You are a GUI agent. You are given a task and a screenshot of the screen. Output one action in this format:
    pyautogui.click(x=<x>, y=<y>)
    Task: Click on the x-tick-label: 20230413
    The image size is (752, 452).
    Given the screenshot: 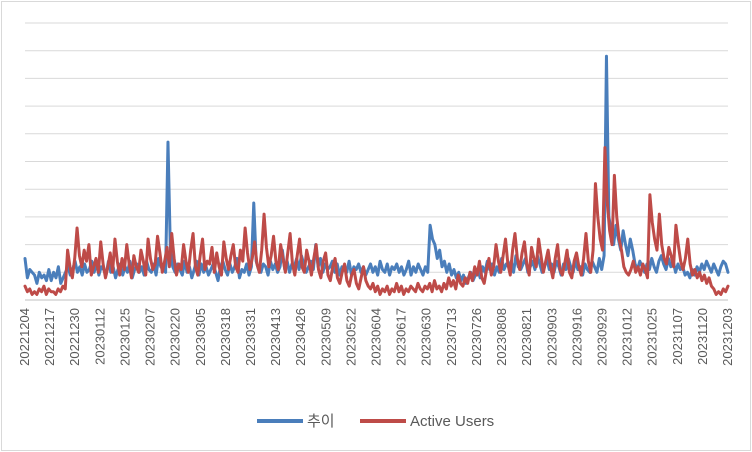 What is the action you would take?
    pyautogui.click(x=275, y=337)
    